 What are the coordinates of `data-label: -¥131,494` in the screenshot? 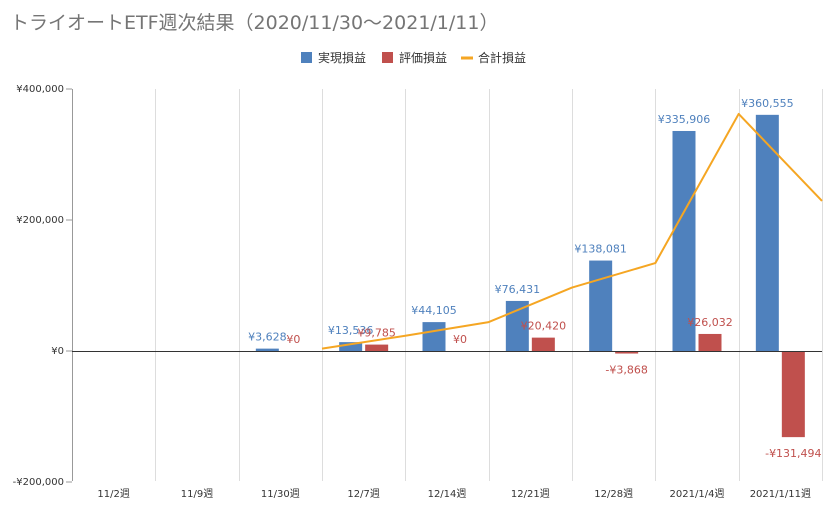 It's located at (793, 453).